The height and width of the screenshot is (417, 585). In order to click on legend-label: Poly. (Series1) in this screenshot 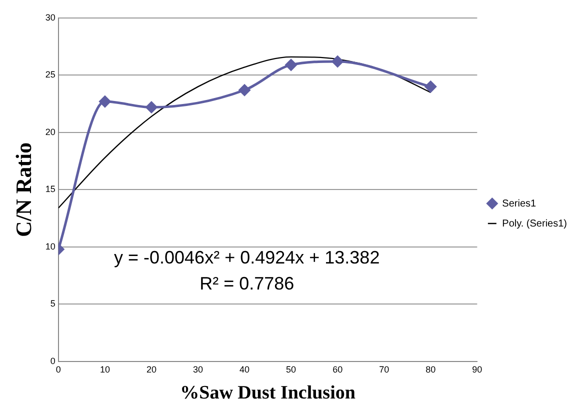, I will do `click(535, 224)`.